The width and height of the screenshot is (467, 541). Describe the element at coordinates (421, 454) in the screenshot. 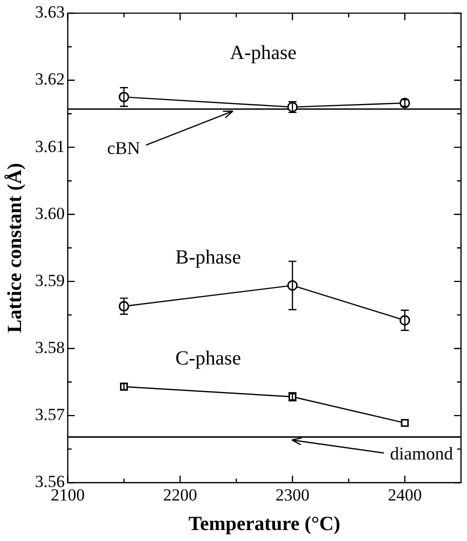

I see `legend-label: diamond` at that location.